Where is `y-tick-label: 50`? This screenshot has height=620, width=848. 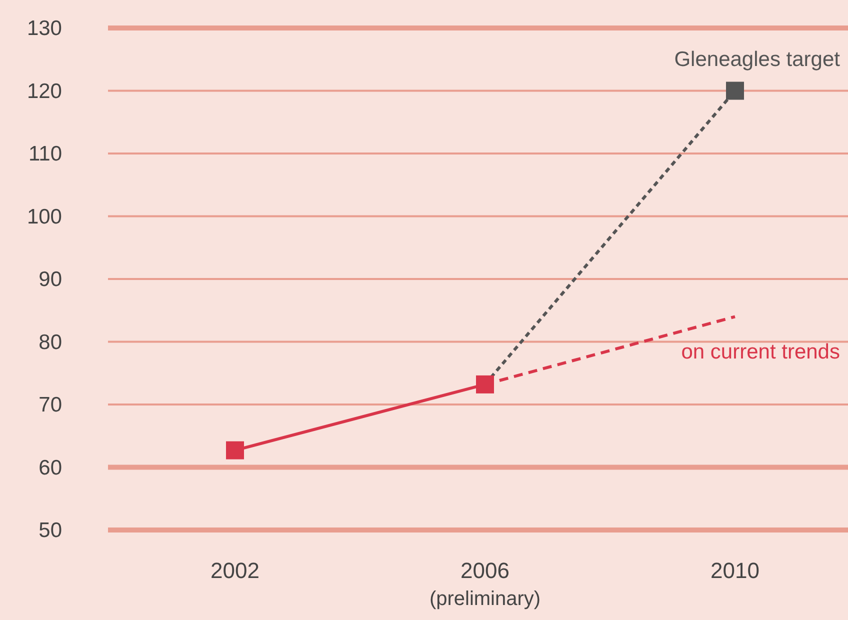
y-tick-label: 50 is located at coordinates (50, 530).